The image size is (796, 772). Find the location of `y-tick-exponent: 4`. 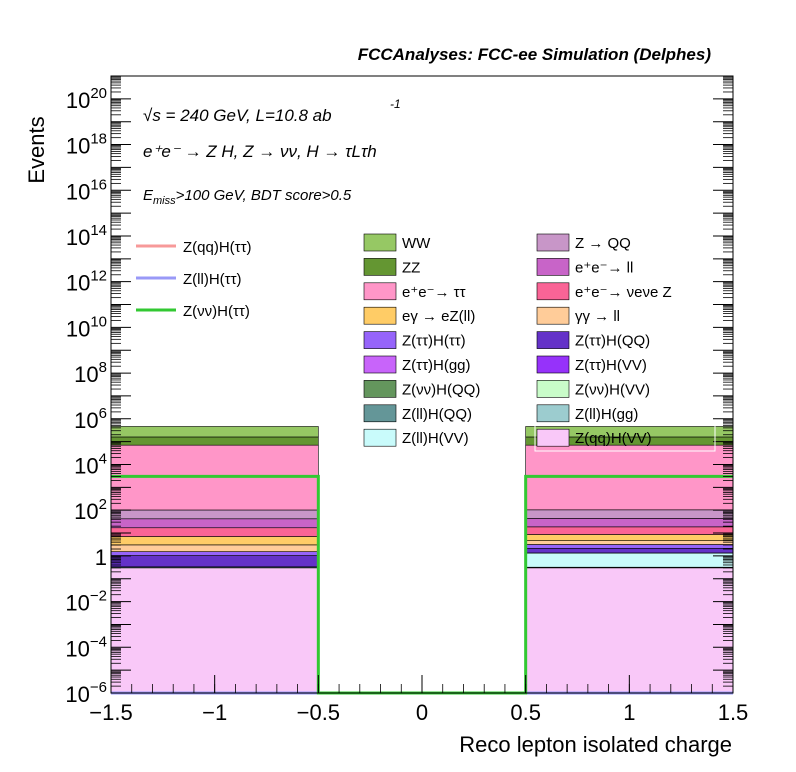

y-tick-exponent: 4 is located at coordinates (103, 458).